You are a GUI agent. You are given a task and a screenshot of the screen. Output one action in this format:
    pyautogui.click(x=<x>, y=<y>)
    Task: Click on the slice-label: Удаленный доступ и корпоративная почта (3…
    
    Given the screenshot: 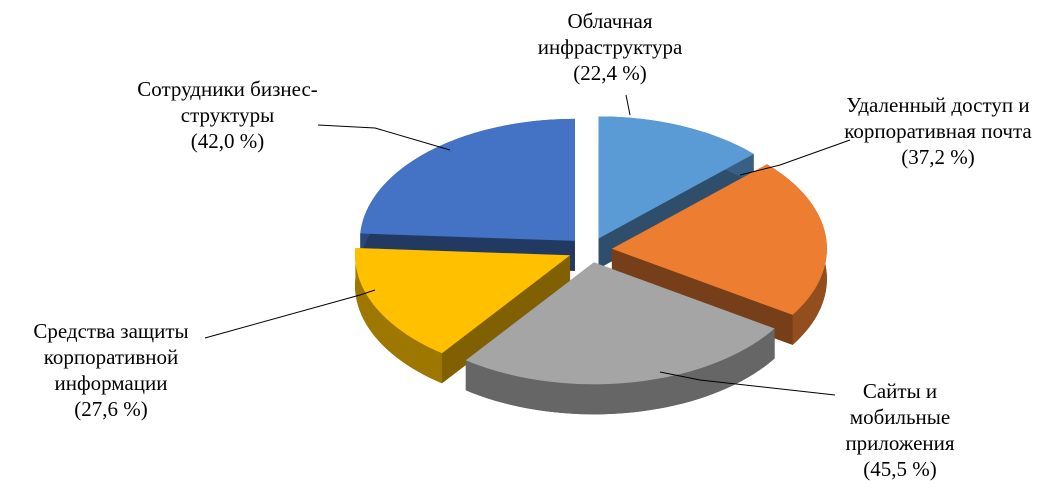 What is the action you would take?
    pyautogui.click(x=938, y=131)
    